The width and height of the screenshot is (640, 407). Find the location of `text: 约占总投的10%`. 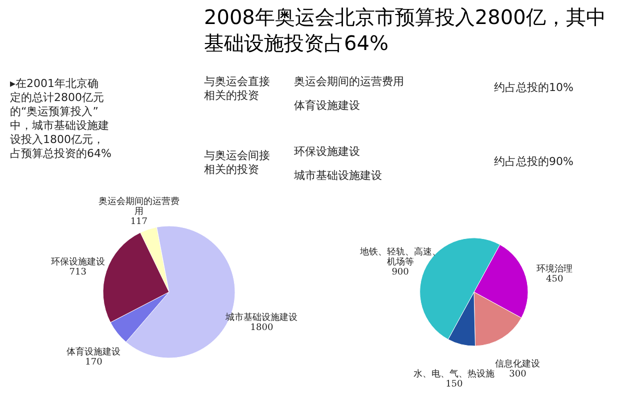

text: 约占总投的10% is located at coordinates (534, 87).